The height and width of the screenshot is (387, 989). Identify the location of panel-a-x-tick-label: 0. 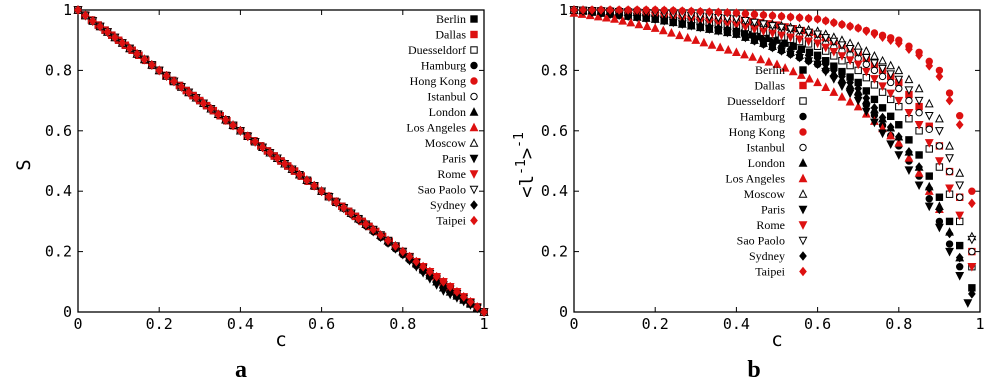
(77, 324).